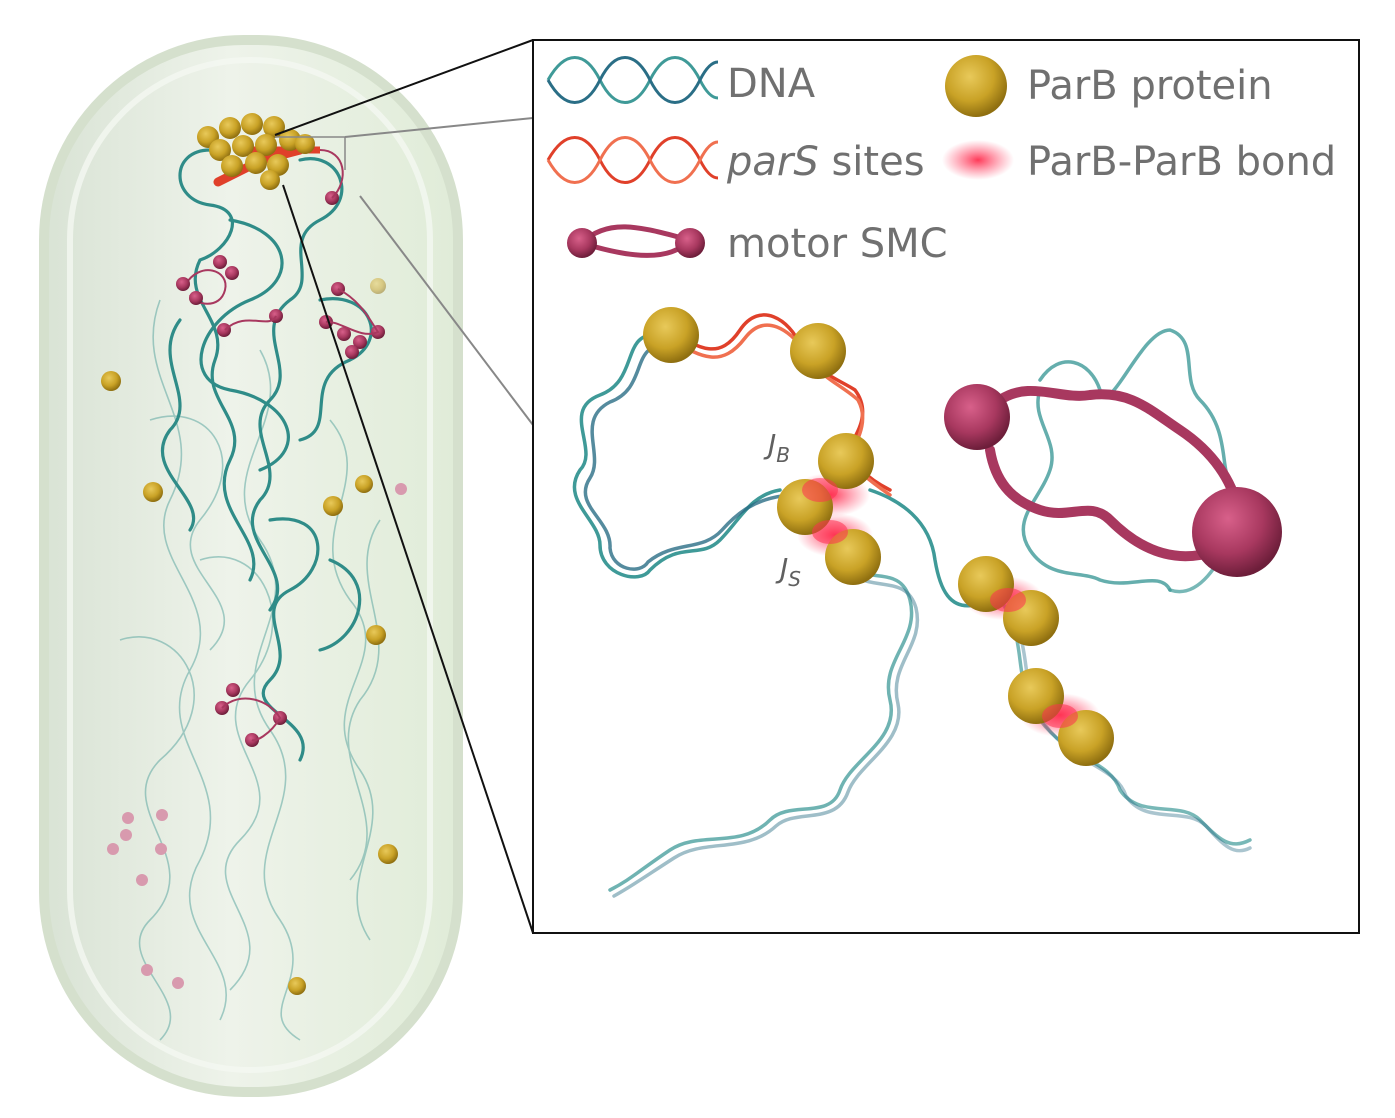 The width and height of the screenshot is (1395, 1118). Describe the element at coordinates (825, 162) in the screenshot. I see `legend-pars-label: parS sites` at that location.